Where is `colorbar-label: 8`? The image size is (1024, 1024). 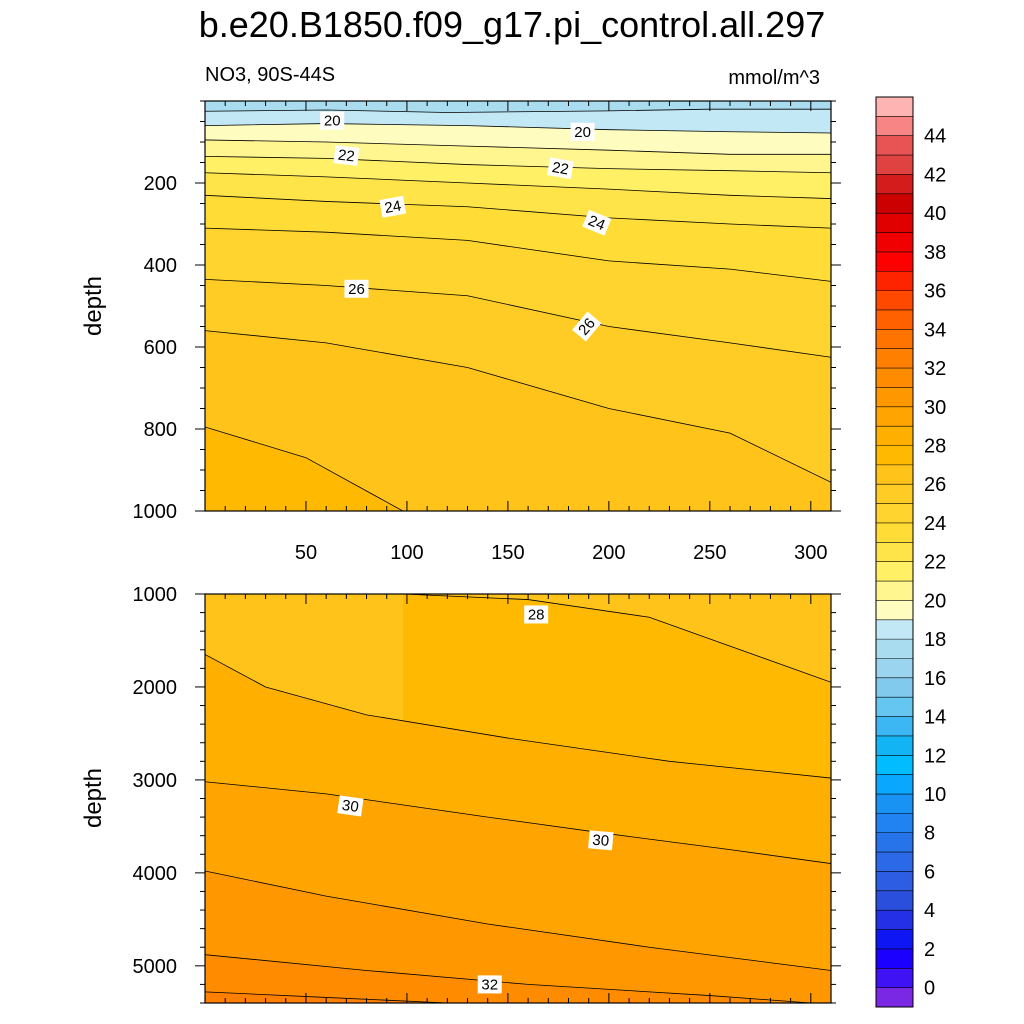
colorbar-label: 8 is located at coordinates (929, 834).